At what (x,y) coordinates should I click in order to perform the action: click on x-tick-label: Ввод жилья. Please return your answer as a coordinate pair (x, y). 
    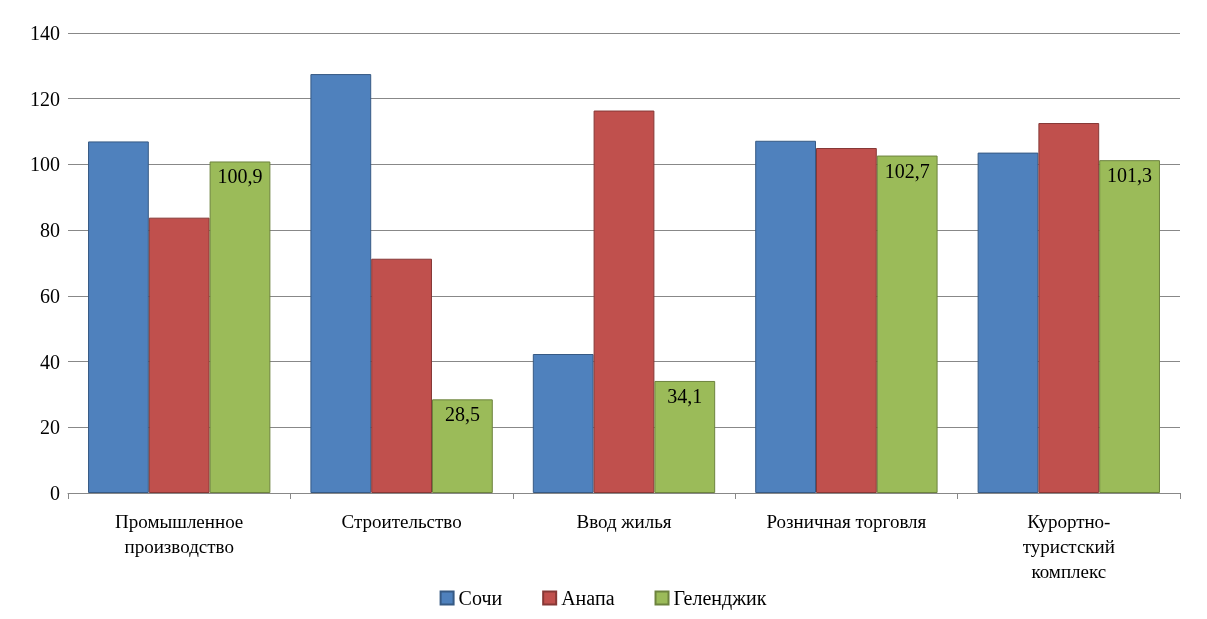
    Looking at the image, I should click on (624, 521).